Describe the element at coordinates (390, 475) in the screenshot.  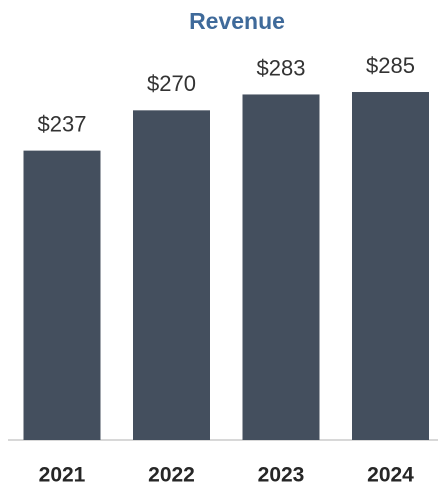
I see `x-tick-label: 2024` at that location.